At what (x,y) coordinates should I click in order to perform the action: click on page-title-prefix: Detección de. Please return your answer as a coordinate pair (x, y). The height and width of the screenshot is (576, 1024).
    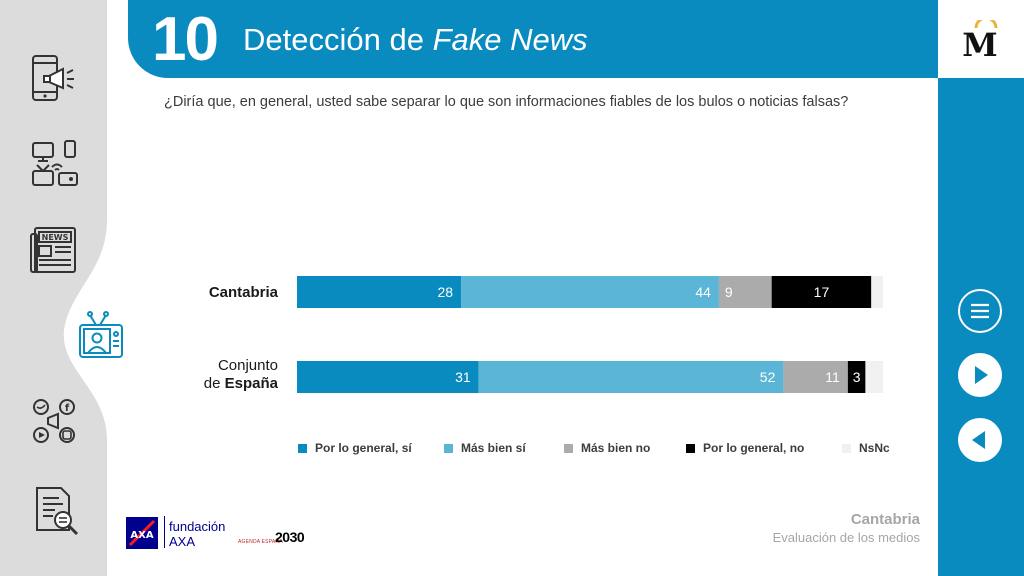
    Looking at the image, I should click on (338, 39).